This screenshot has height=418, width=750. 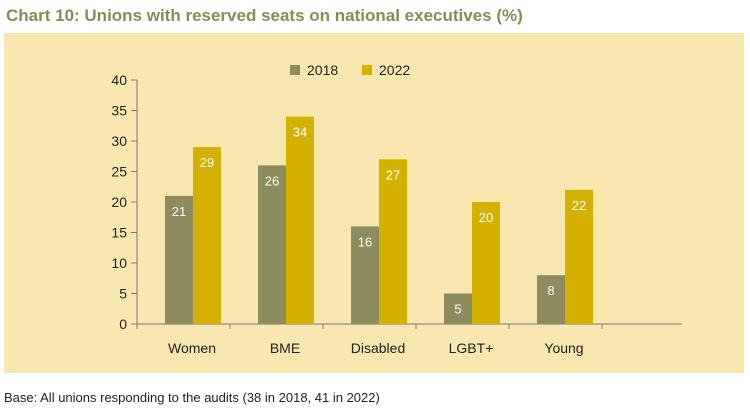 I want to click on data-label: 20, so click(x=486, y=217).